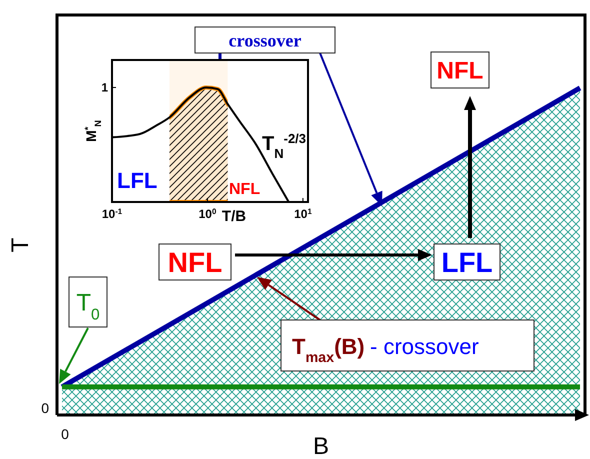 This screenshot has width=590, height=459. What do you see at coordinates (65, 434) in the screenshot?
I see `text: 0` at bounding box center [65, 434].